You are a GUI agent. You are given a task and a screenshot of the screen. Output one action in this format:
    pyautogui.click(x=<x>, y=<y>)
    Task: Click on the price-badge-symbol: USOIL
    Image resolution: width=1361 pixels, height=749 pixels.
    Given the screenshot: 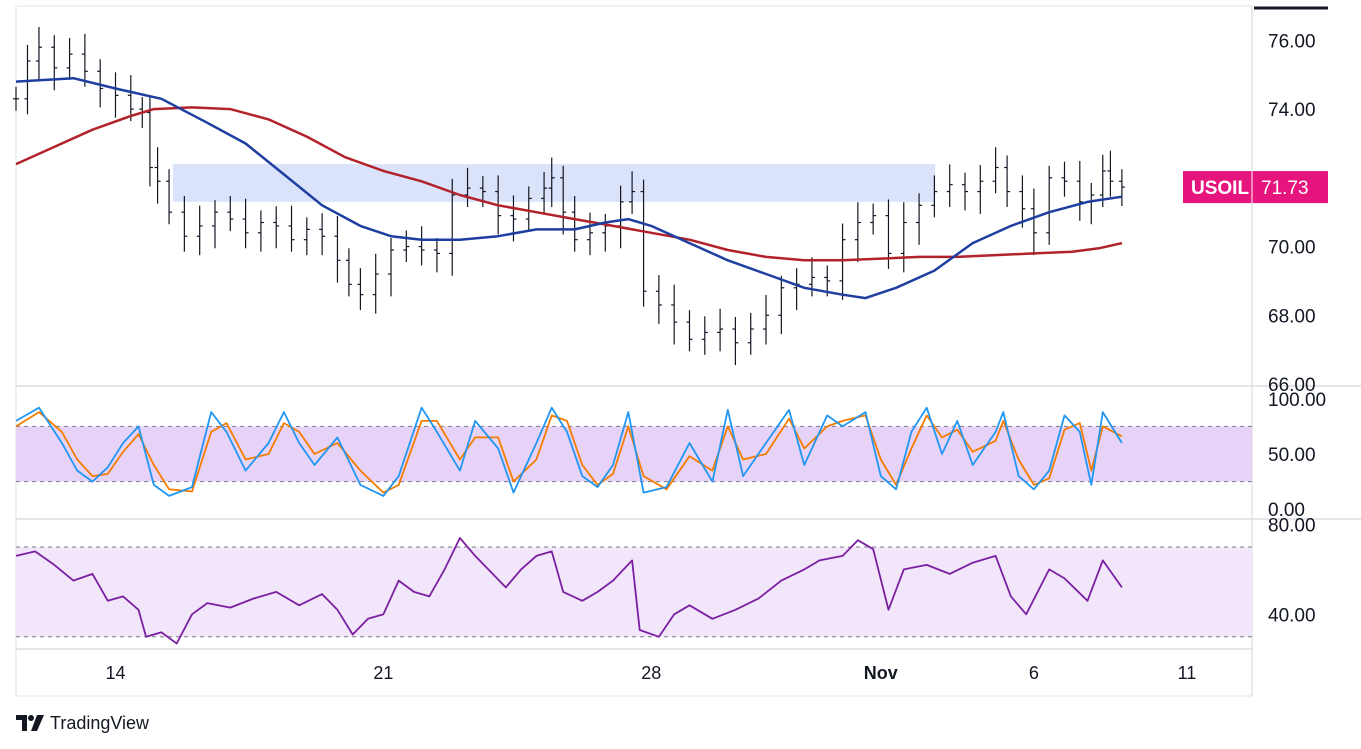 What is the action you would take?
    pyautogui.click(x=1220, y=188)
    